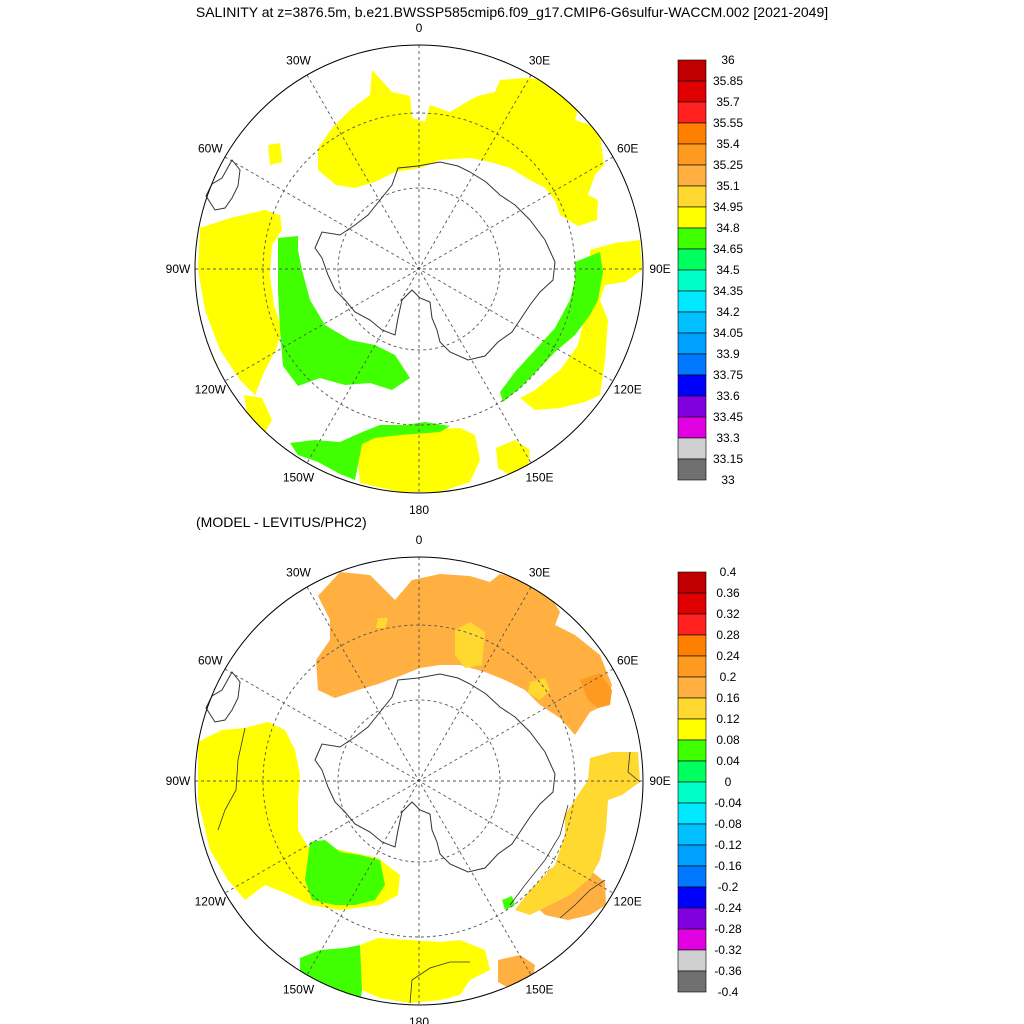  What do you see at coordinates (728, 845) in the screenshot?
I see `difference-colorbar-label: -0.12` at bounding box center [728, 845].